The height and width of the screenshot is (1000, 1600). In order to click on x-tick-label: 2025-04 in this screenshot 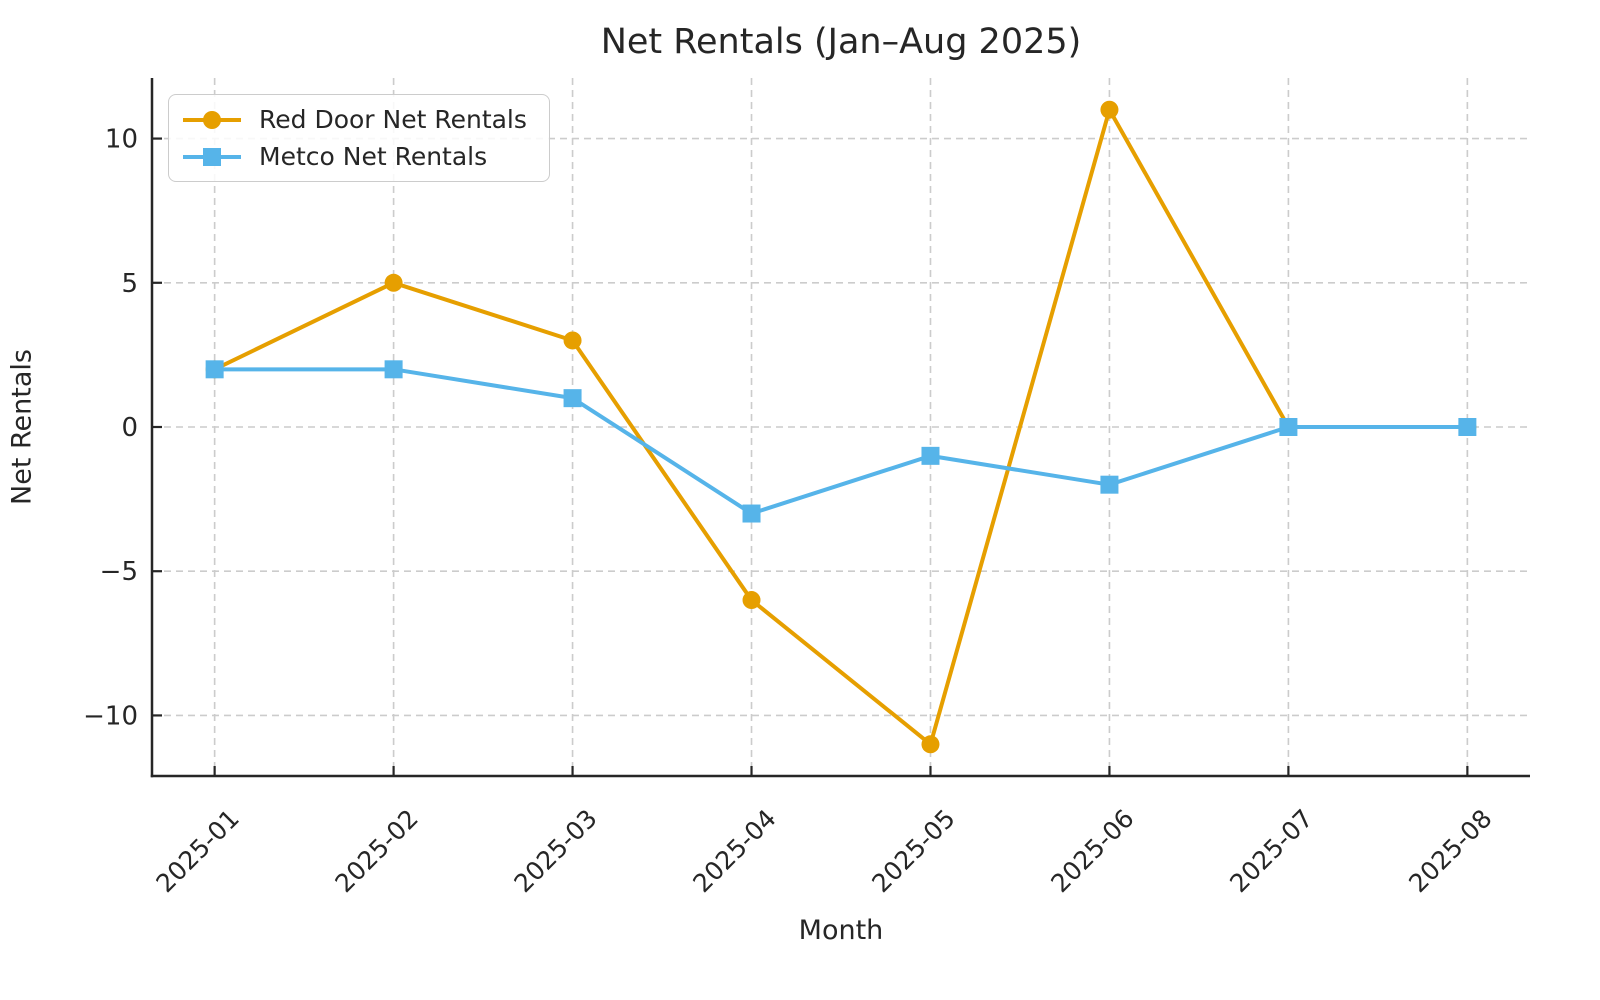, I will do `click(734, 851)`.